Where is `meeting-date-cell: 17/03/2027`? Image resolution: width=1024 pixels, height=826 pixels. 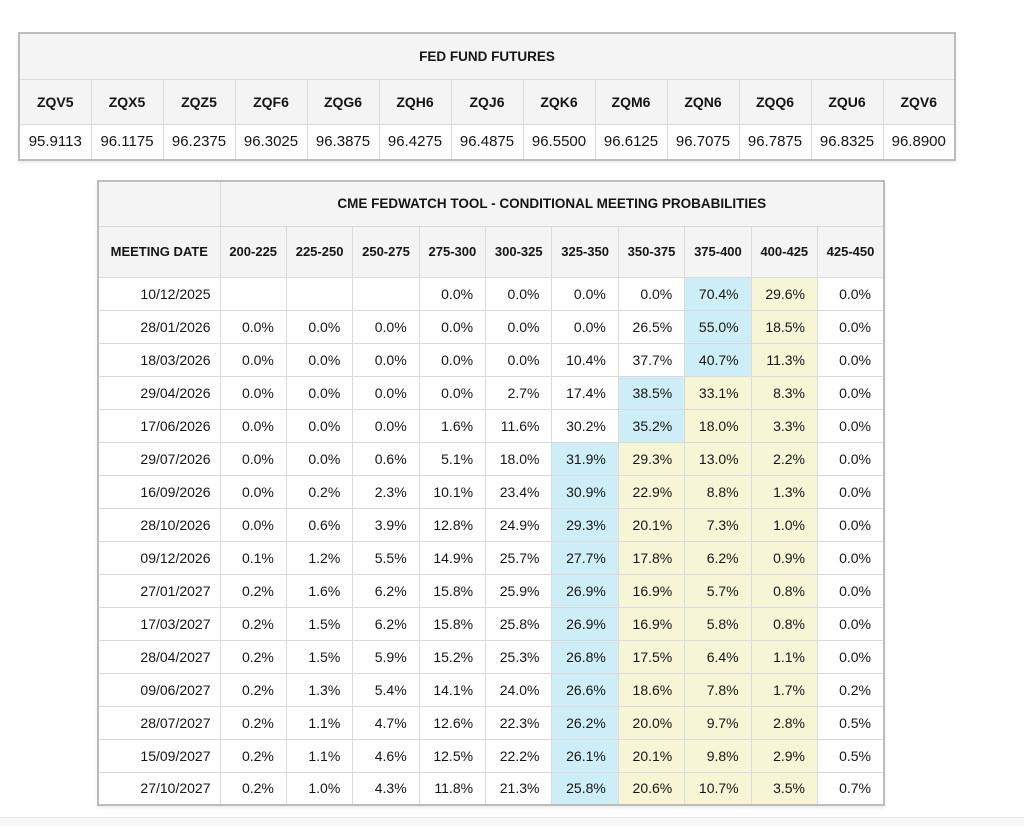
meeting-date-cell: 17/03/2027 is located at coordinates (159, 623).